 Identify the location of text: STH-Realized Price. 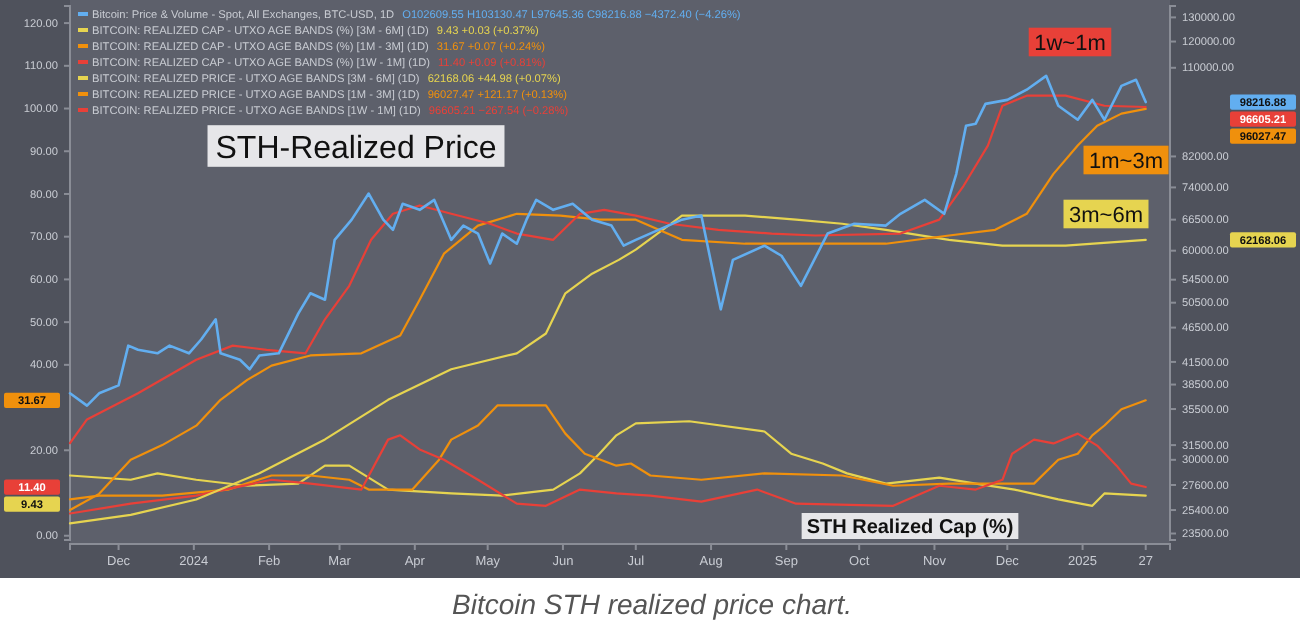
(356, 148).